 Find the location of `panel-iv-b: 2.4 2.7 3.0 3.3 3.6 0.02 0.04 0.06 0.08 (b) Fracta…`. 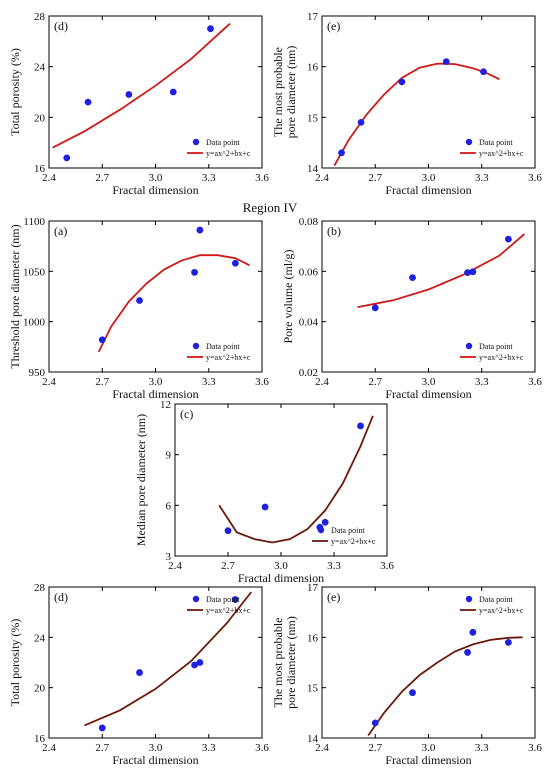

panel-iv-b: 2.4 2.7 3.0 3.3 3.6 0.02 0.04 0.06 0.08 (b) Fracta… is located at coordinates (411, 308).